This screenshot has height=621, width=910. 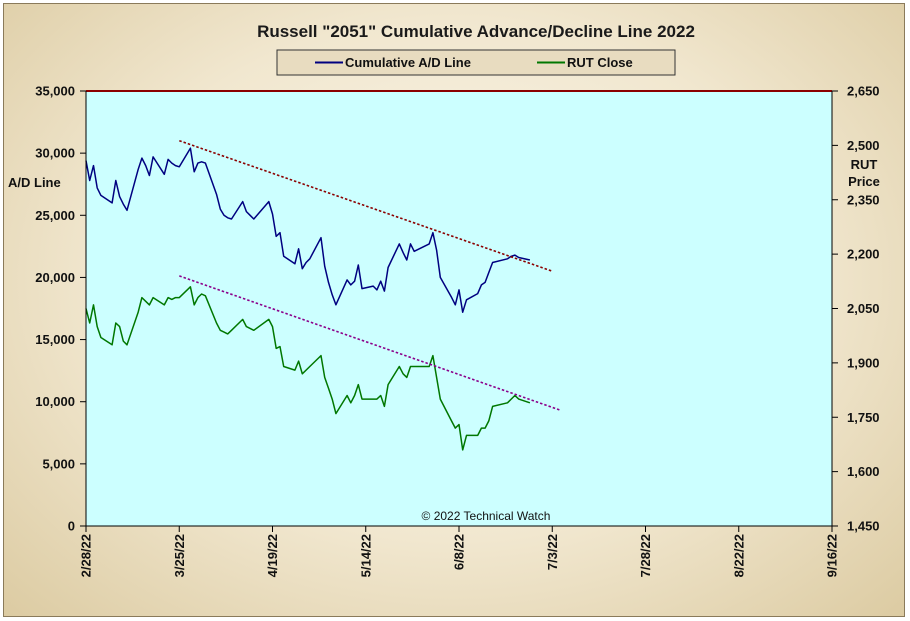 I want to click on right-tick-label: 1,750, so click(x=863, y=417).